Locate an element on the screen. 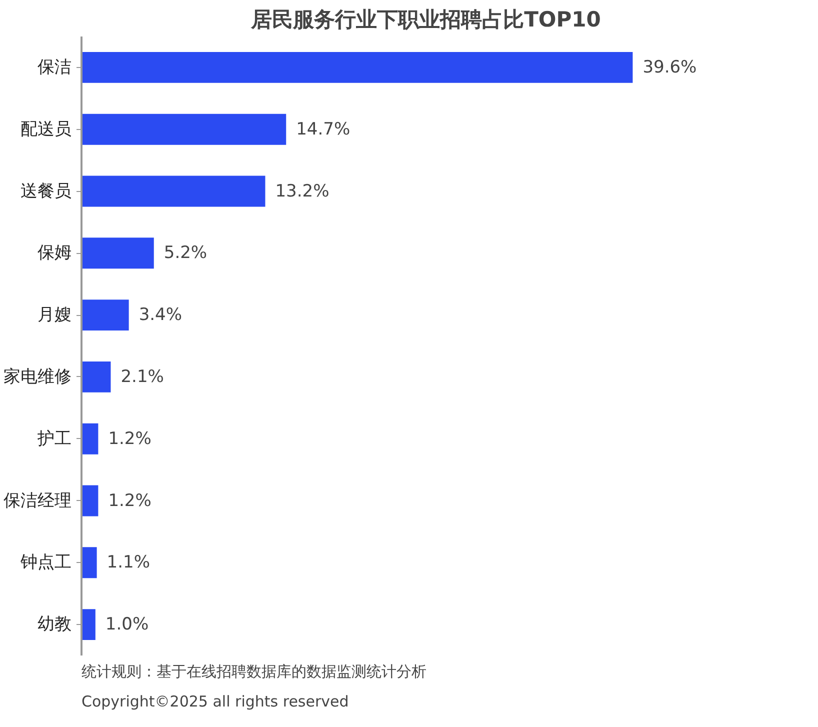 Image resolution: width=818 pixels, height=727 pixels. y-tick-label: 钟点工 is located at coordinates (46, 562).